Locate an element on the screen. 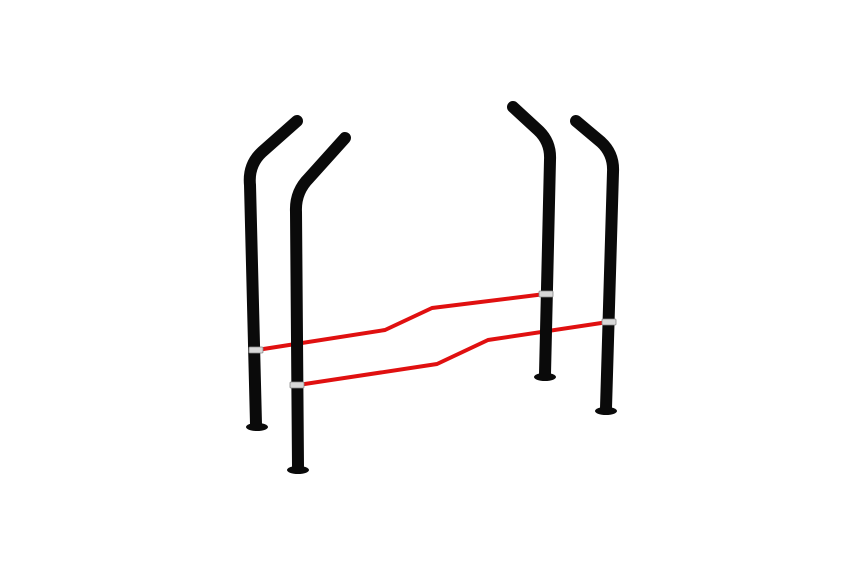 The height and width of the screenshot is (578, 866). base-plates is located at coordinates (431, 423).